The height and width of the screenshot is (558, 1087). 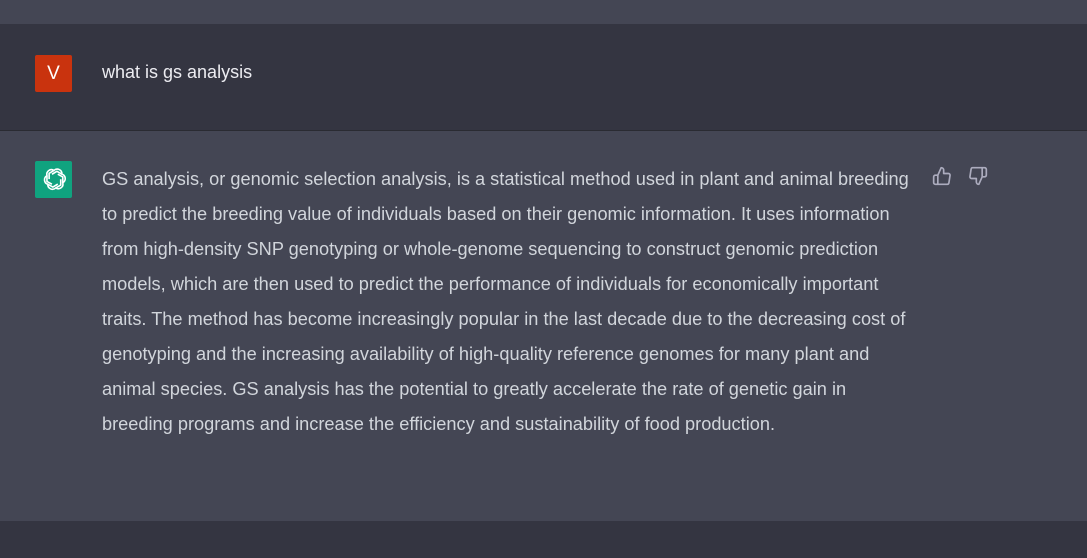 What do you see at coordinates (942, 176) in the screenshot?
I see `thumbs-up-icon` at bounding box center [942, 176].